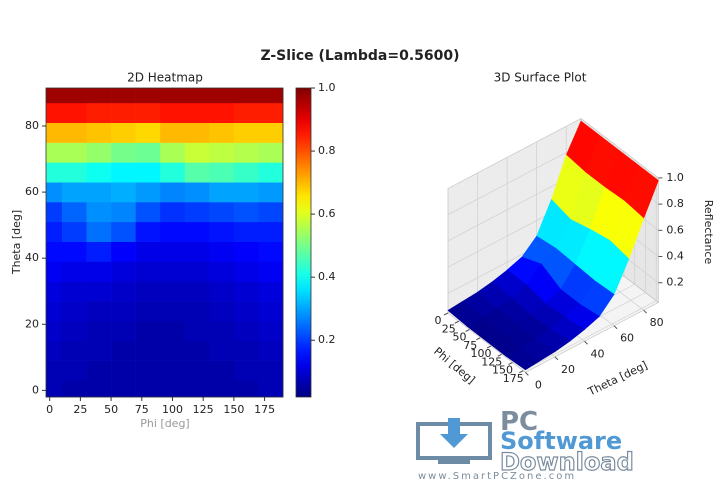 Image resolution: width=720 pixels, height=480 pixels. Describe the element at coordinates (454, 461) in the screenshot. I see `watermark-icon` at that location.